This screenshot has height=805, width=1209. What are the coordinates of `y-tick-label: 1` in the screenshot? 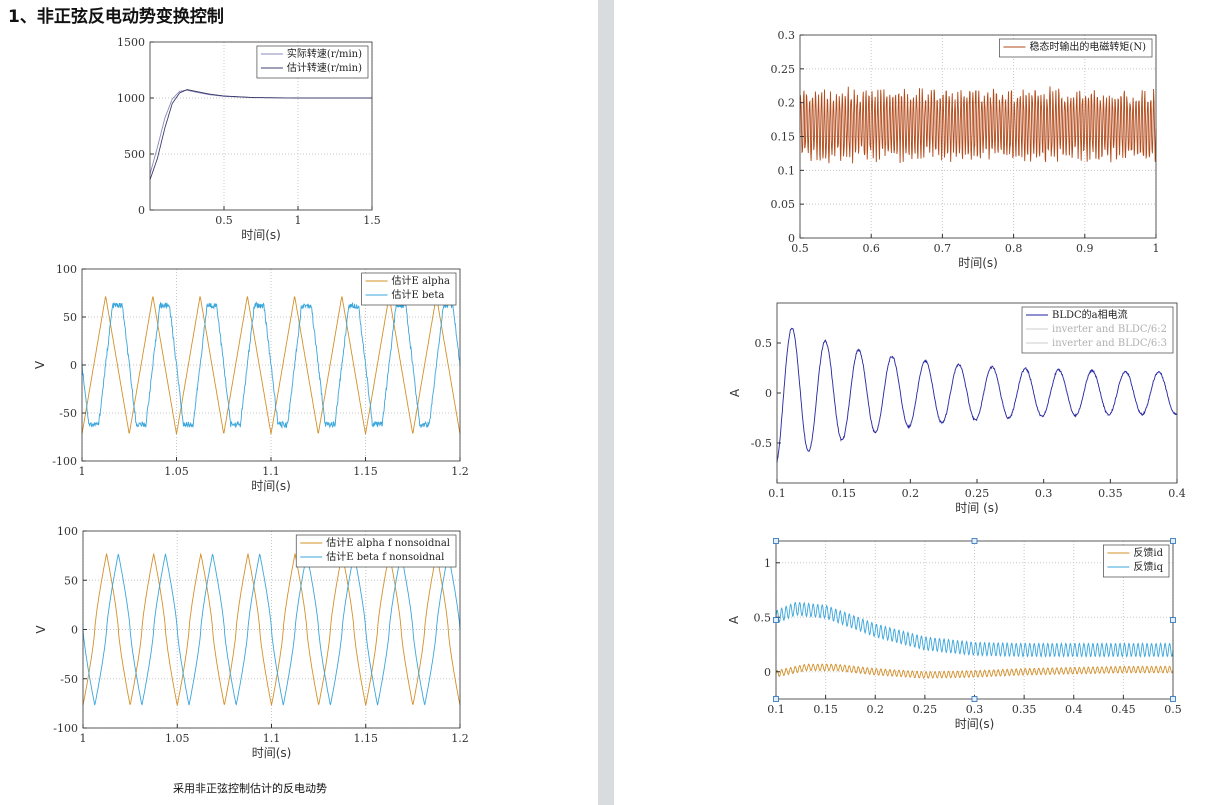 It's located at (767, 563).